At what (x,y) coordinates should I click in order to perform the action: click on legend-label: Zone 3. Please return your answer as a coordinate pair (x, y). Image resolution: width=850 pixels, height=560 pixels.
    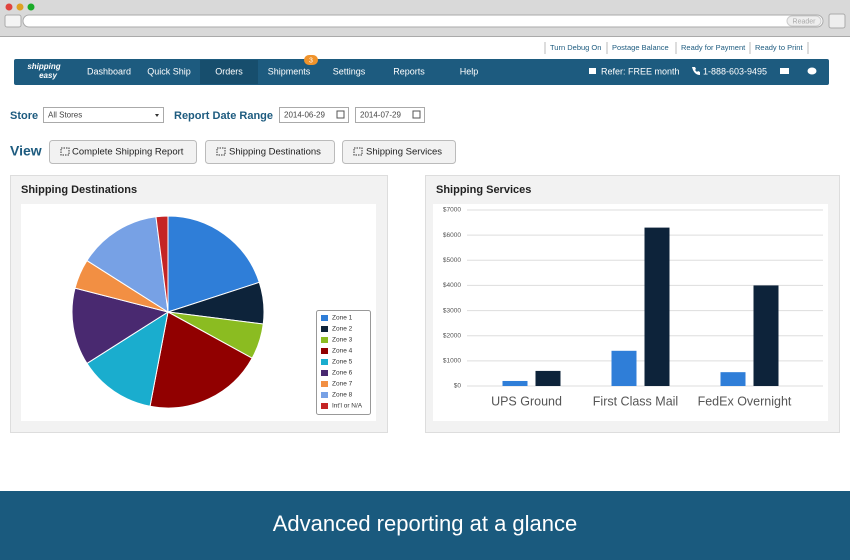
    Looking at the image, I should click on (342, 340).